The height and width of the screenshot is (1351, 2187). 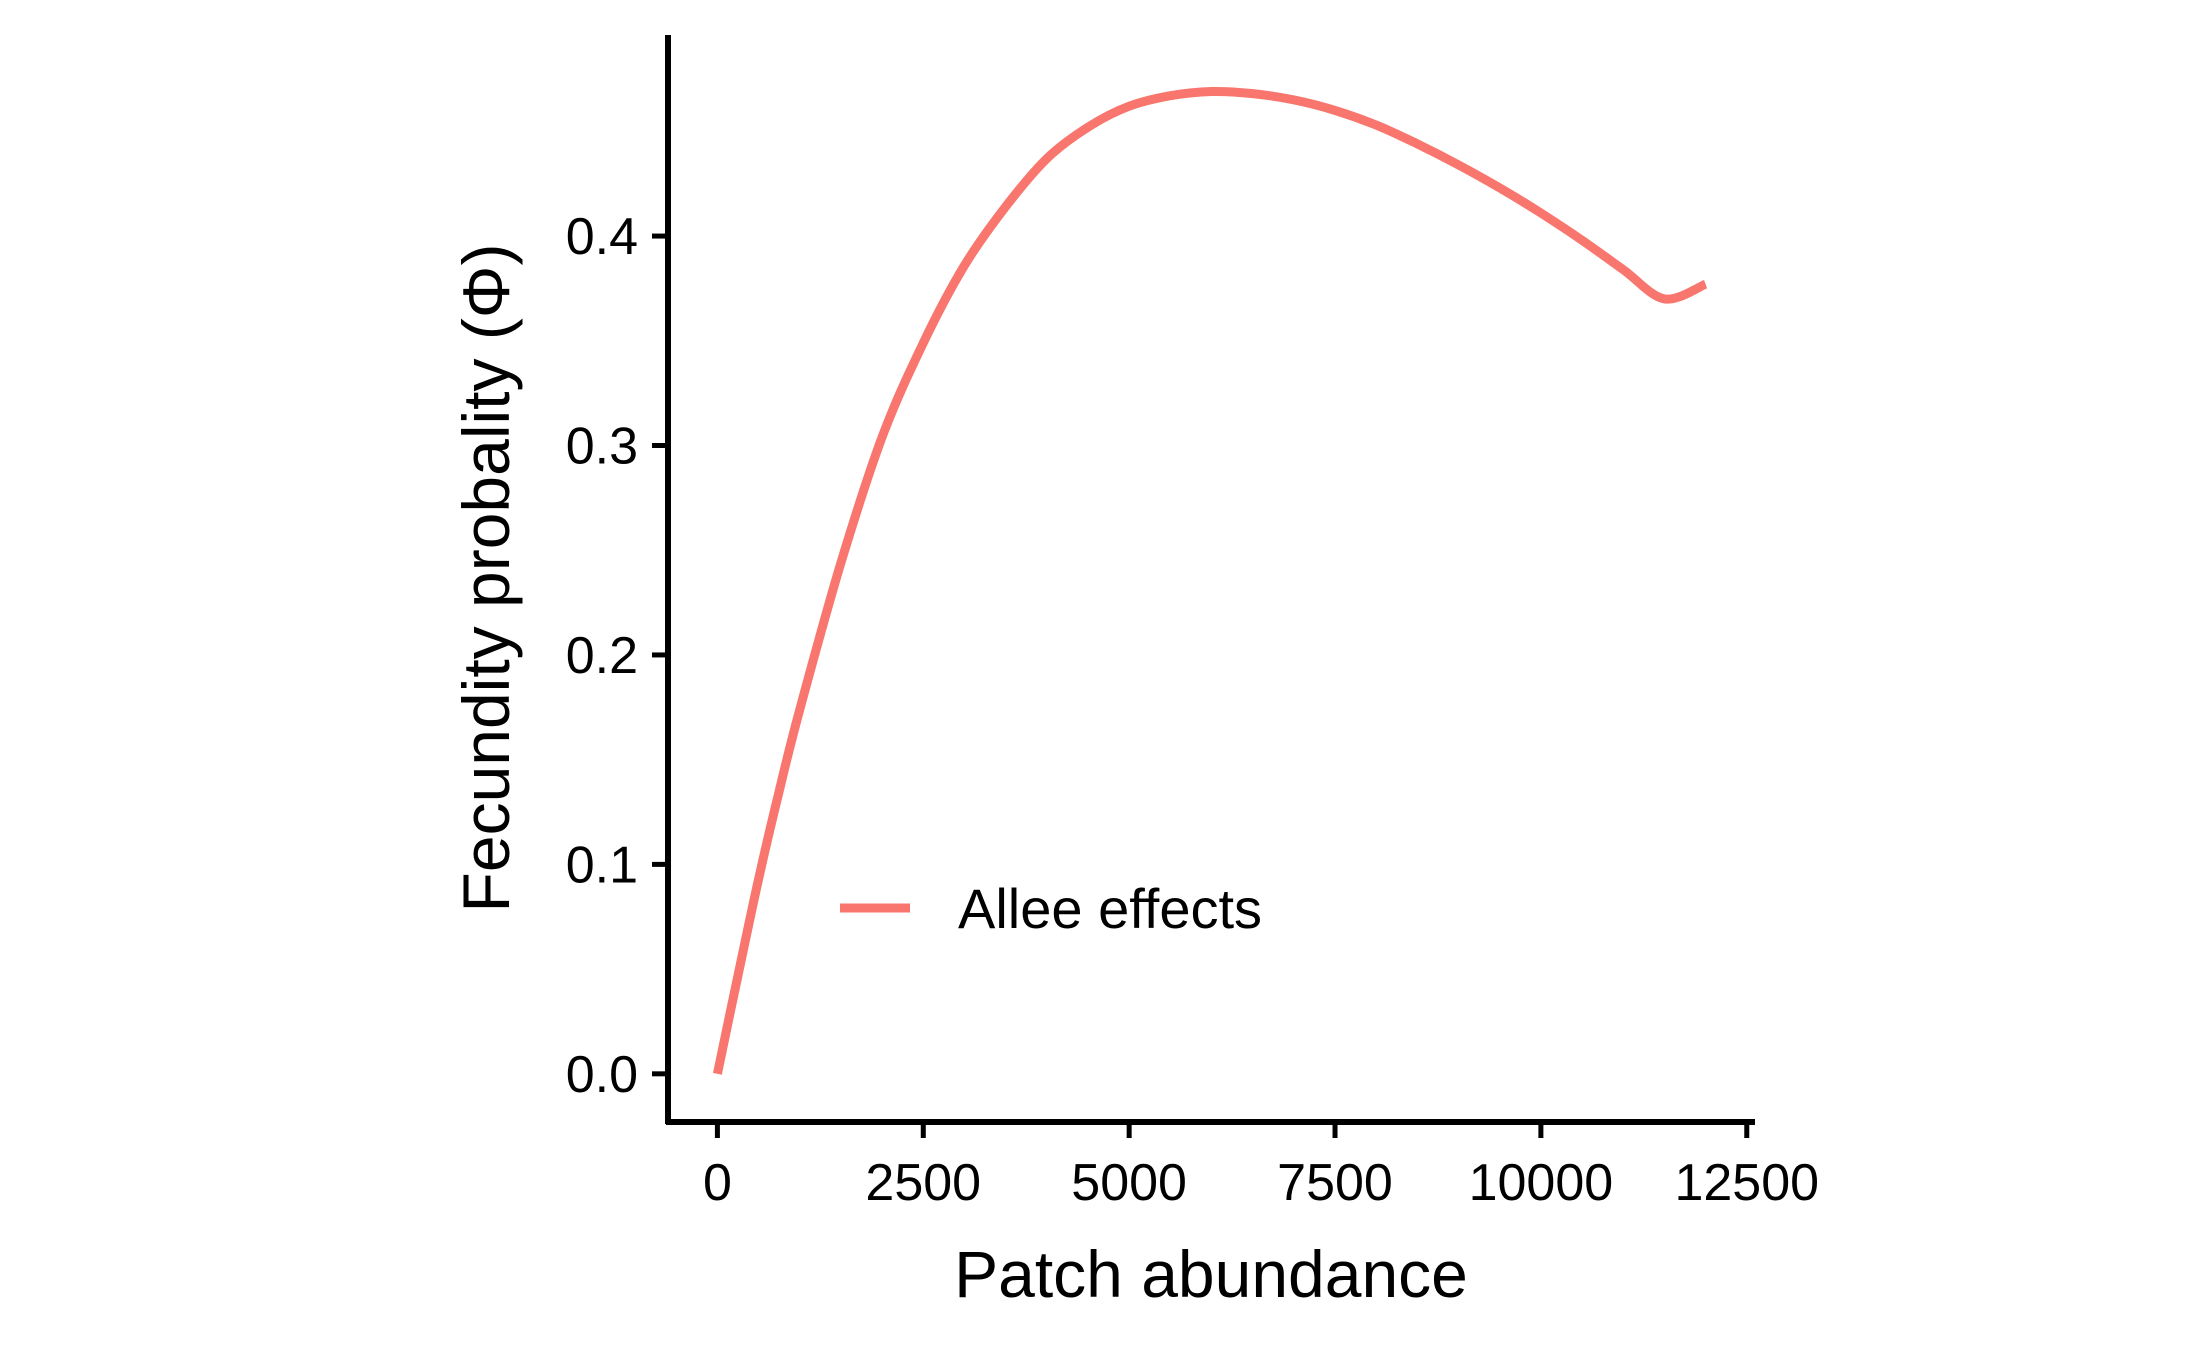 I want to click on y-tick-label: 0.1, so click(x=602, y=865).